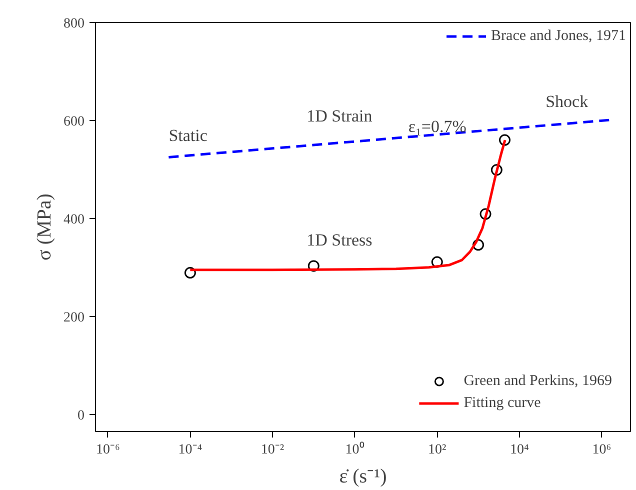 The image size is (636, 490). Describe the element at coordinates (538, 381) in the screenshot. I see `legend-label: Green and Perkins, 1969` at that location.